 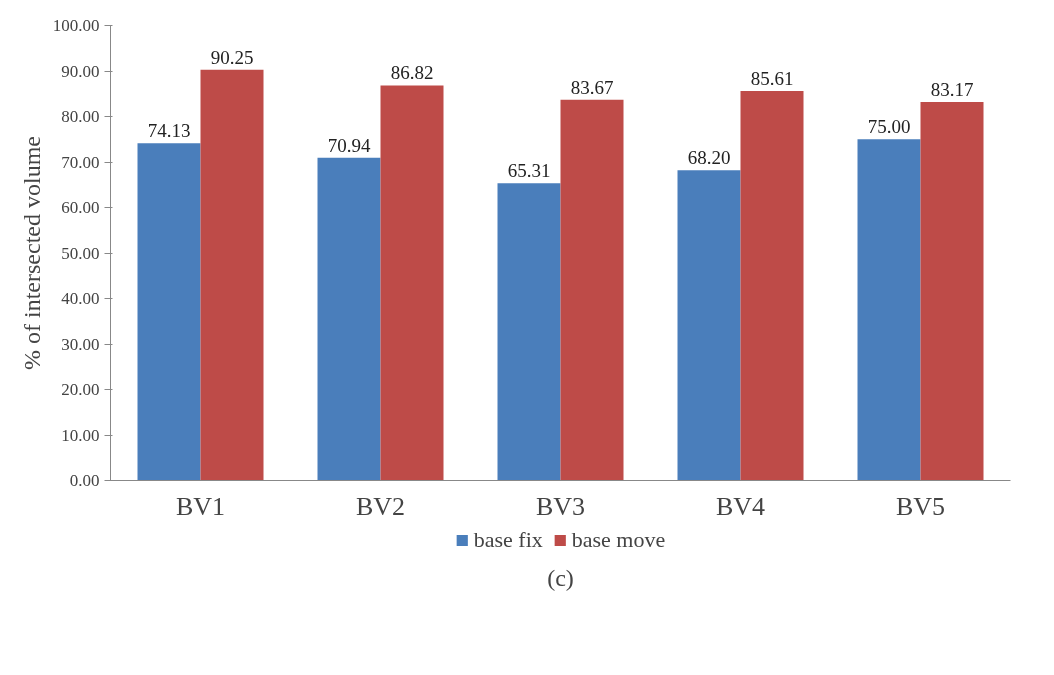 What do you see at coordinates (80, 207) in the screenshot?
I see `y-tick-label: 60.00` at bounding box center [80, 207].